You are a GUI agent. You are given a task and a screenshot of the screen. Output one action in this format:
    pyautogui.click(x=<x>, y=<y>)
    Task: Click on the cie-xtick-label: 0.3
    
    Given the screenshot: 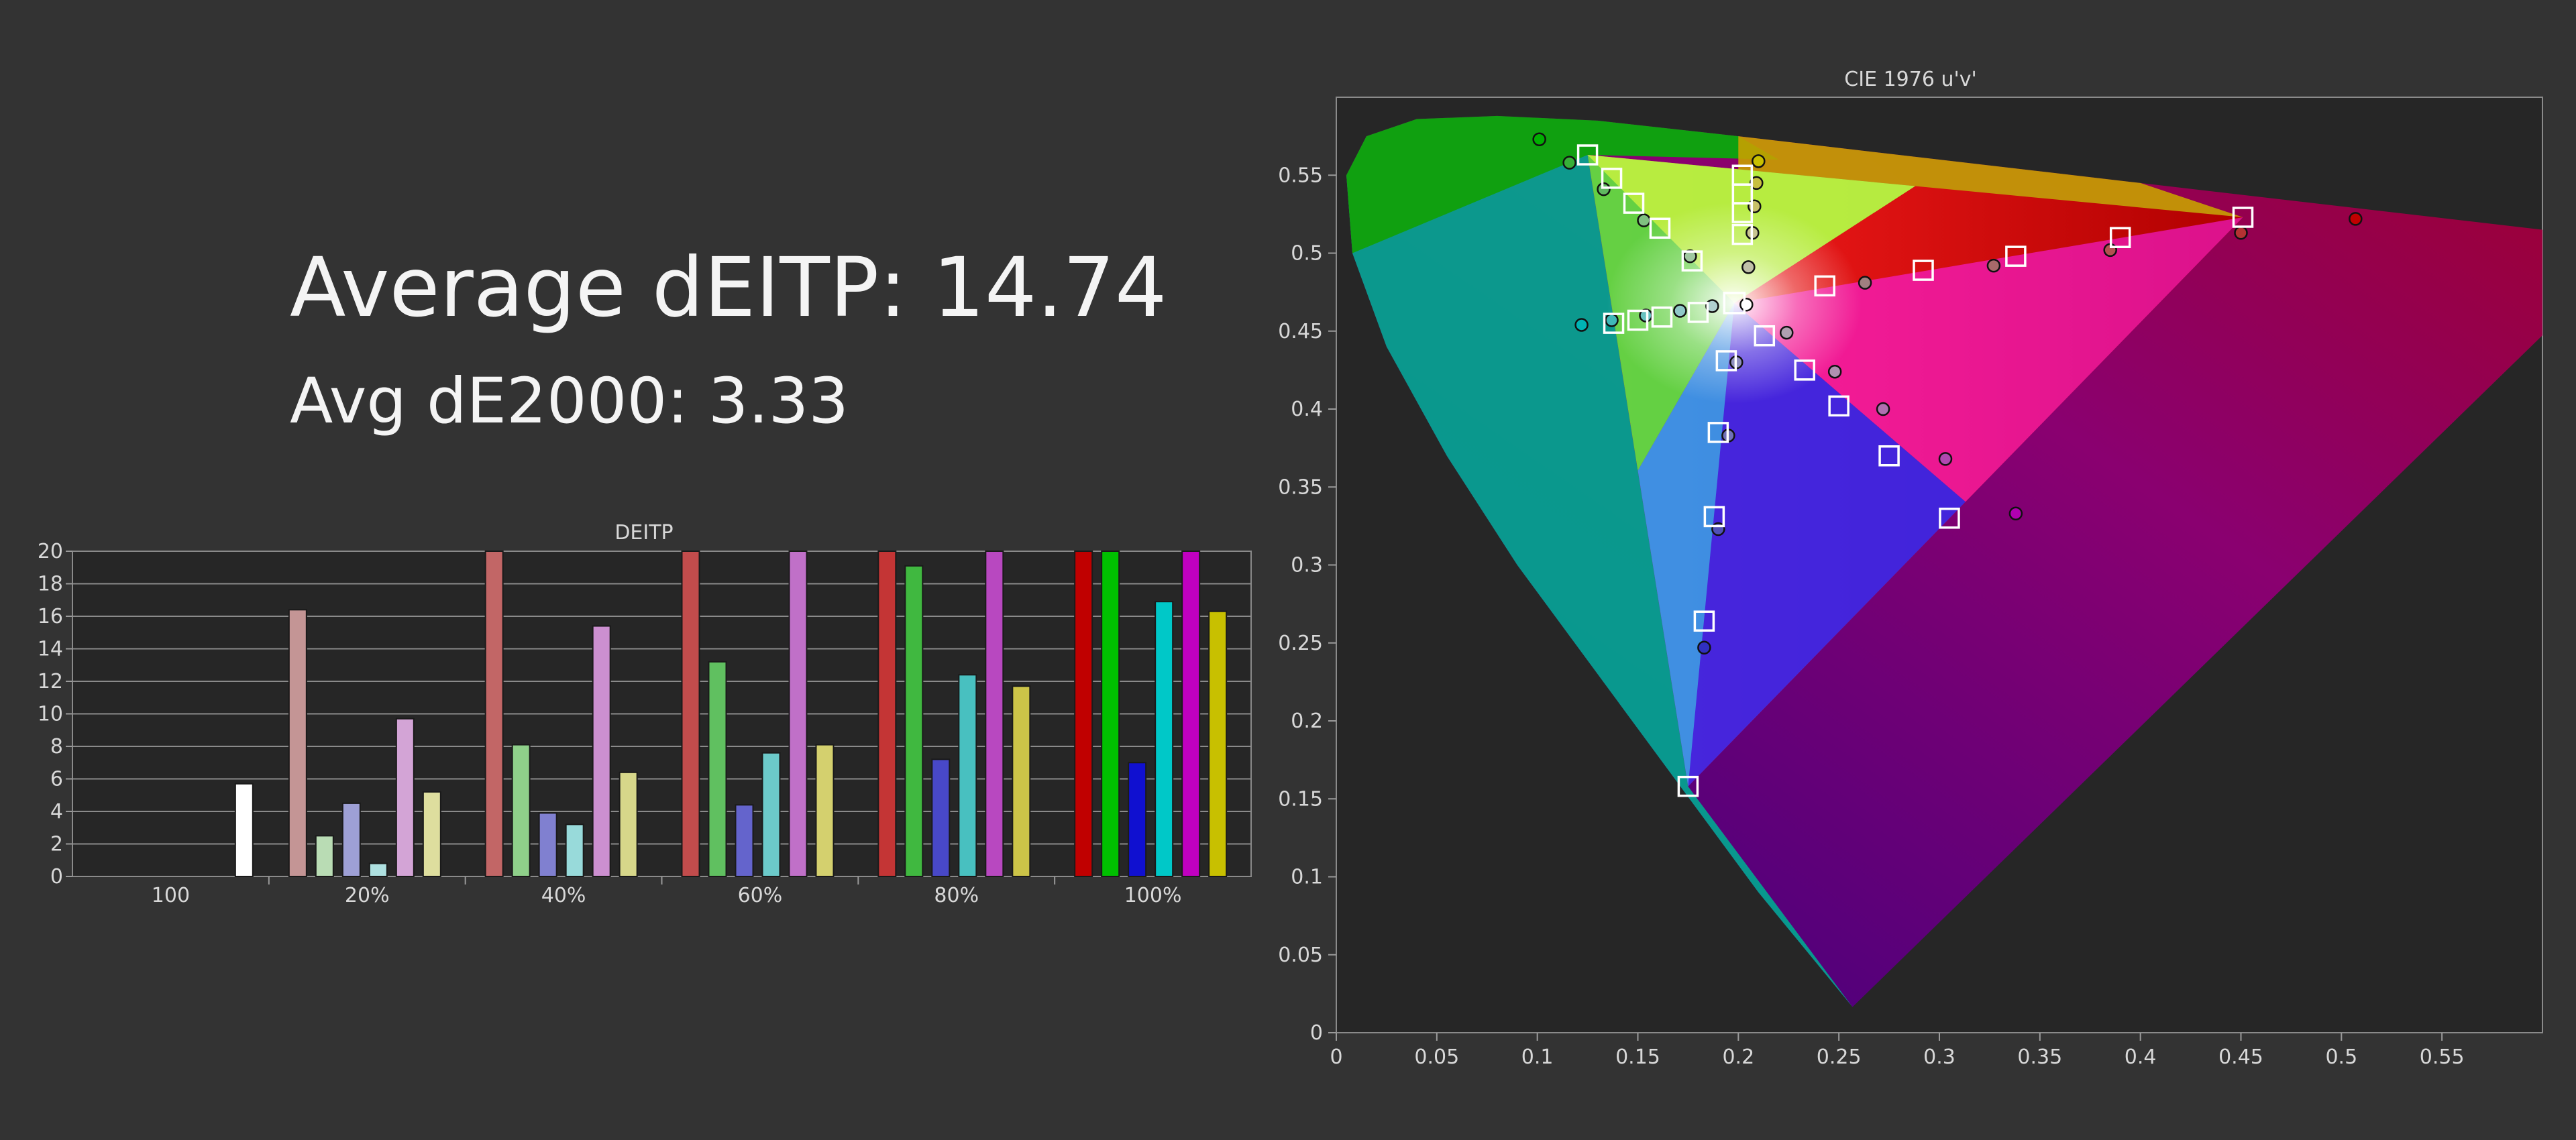 What is the action you would take?
    pyautogui.click(x=1939, y=1057)
    